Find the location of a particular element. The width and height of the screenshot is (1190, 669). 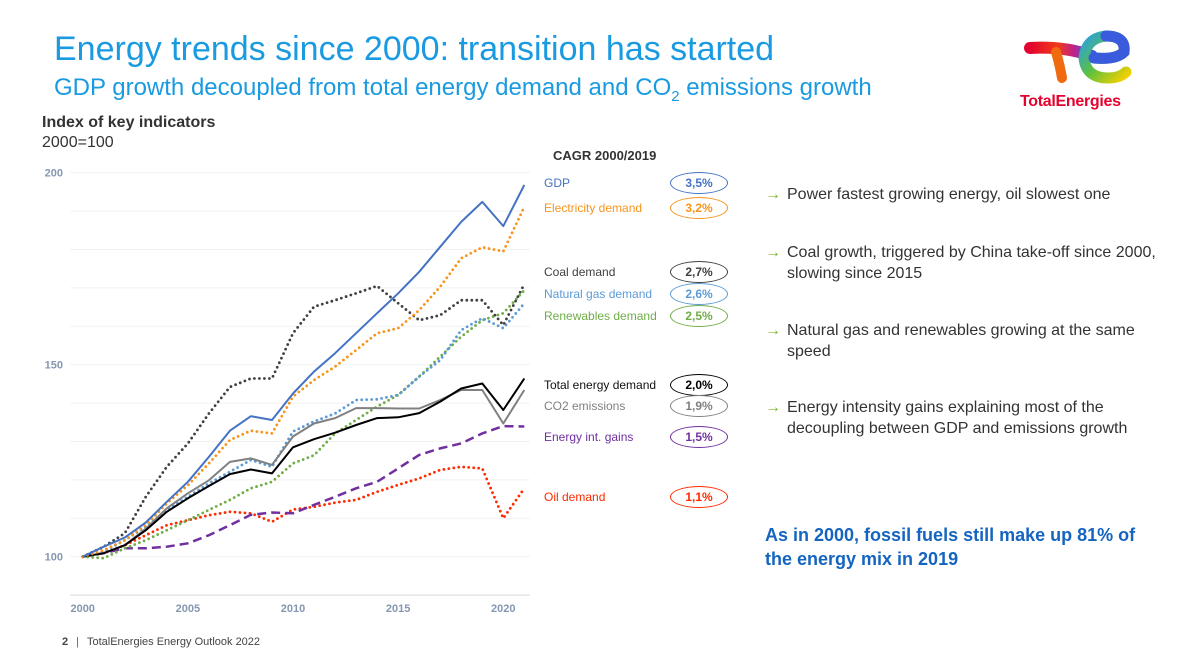

legend-label: Renewables demand is located at coordinates (600, 316).